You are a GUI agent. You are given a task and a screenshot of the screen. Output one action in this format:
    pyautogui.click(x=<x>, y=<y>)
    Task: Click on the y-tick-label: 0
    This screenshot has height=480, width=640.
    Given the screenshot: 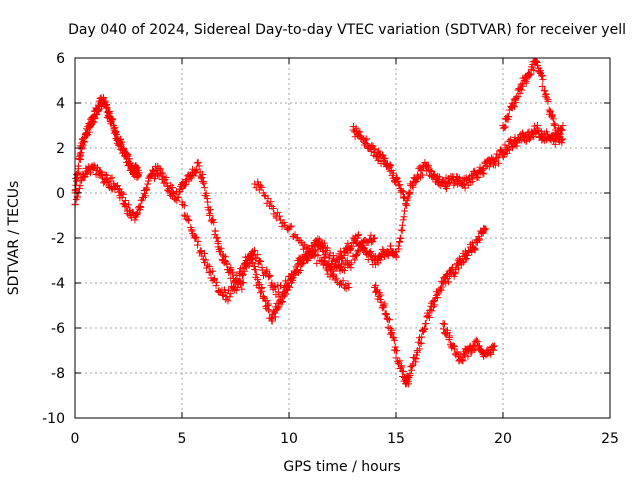 What is the action you would take?
    pyautogui.click(x=60, y=194)
    